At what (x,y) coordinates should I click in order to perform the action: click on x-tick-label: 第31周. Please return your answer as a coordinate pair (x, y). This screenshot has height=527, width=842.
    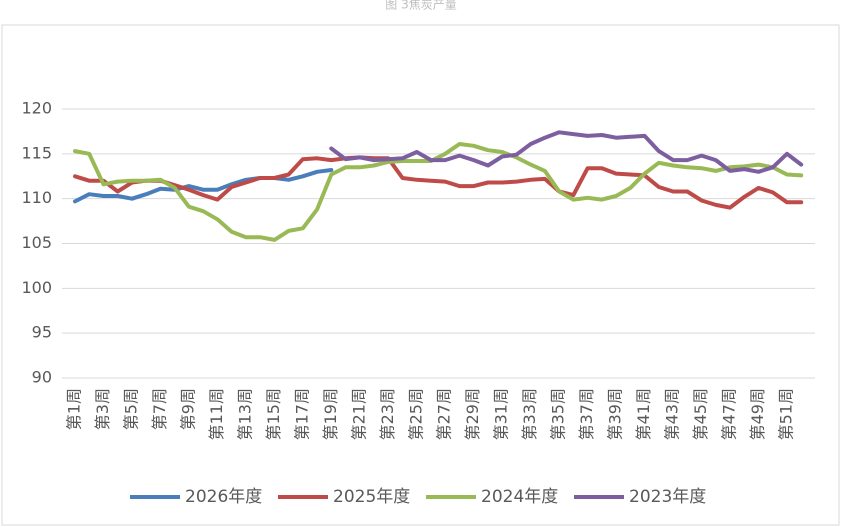
    Looking at the image, I should click on (501, 414).